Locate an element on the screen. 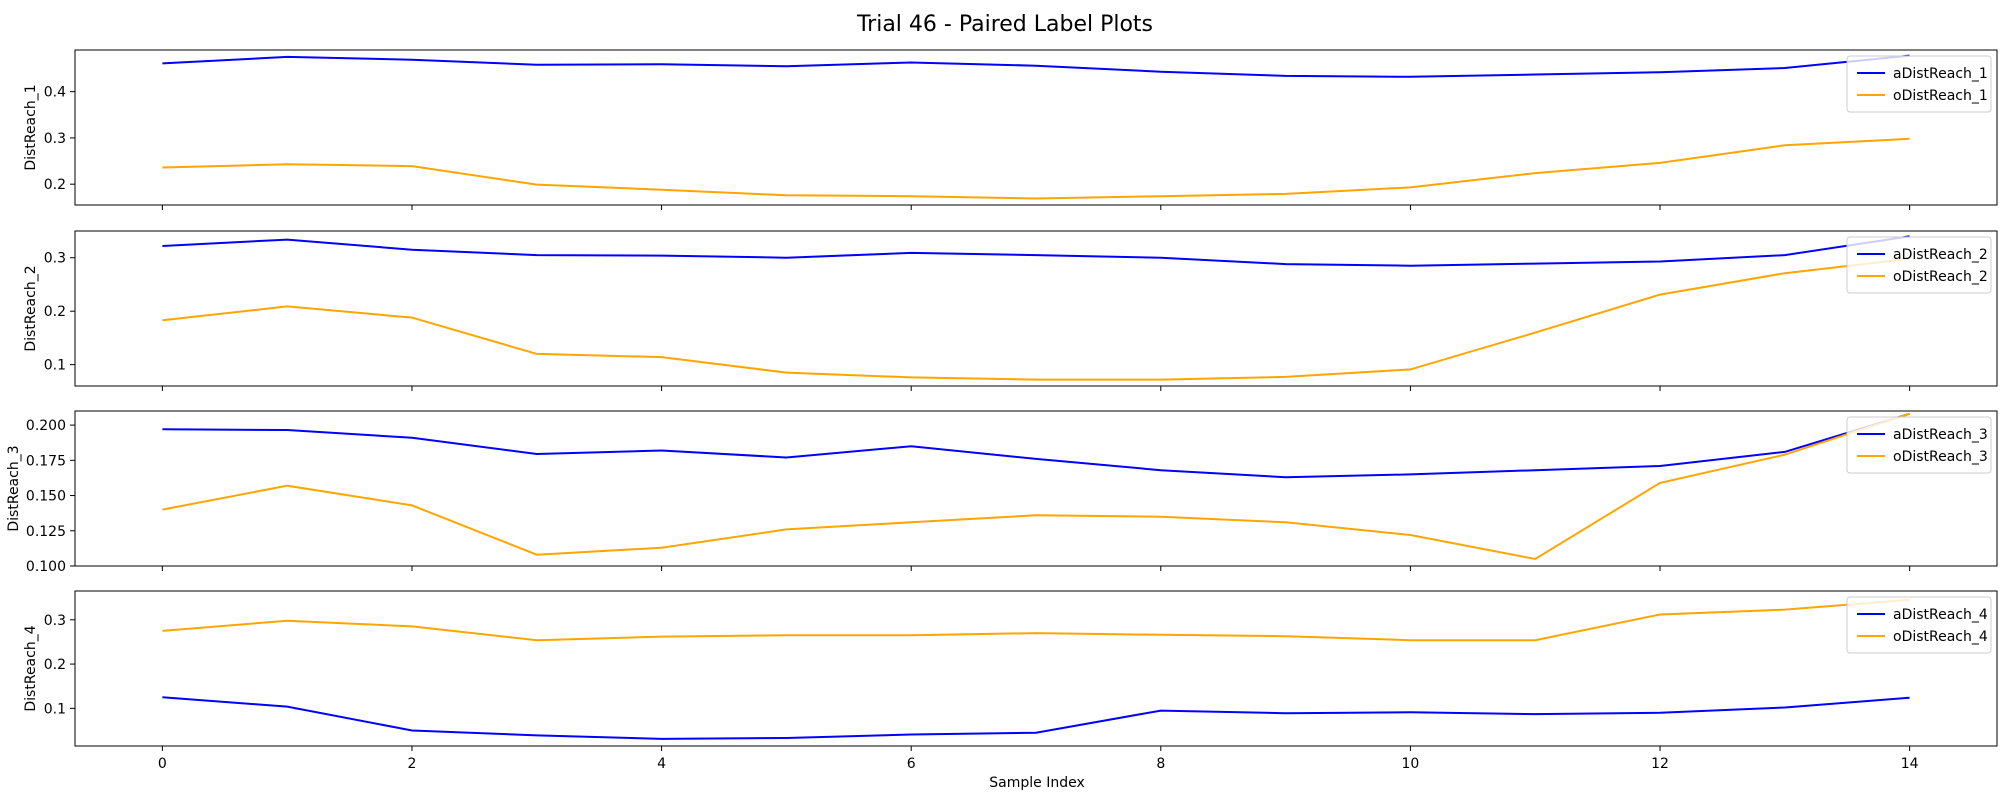  x-tick-label: 14 is located at coordinates (1910, 764).